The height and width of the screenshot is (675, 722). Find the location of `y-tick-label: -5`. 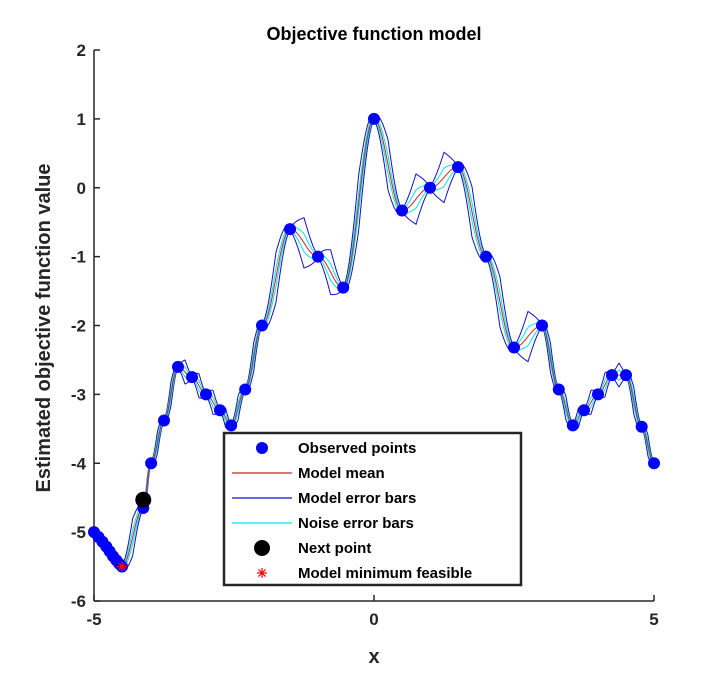

y-tick-label: -5 is located at coordinates (78, 532).